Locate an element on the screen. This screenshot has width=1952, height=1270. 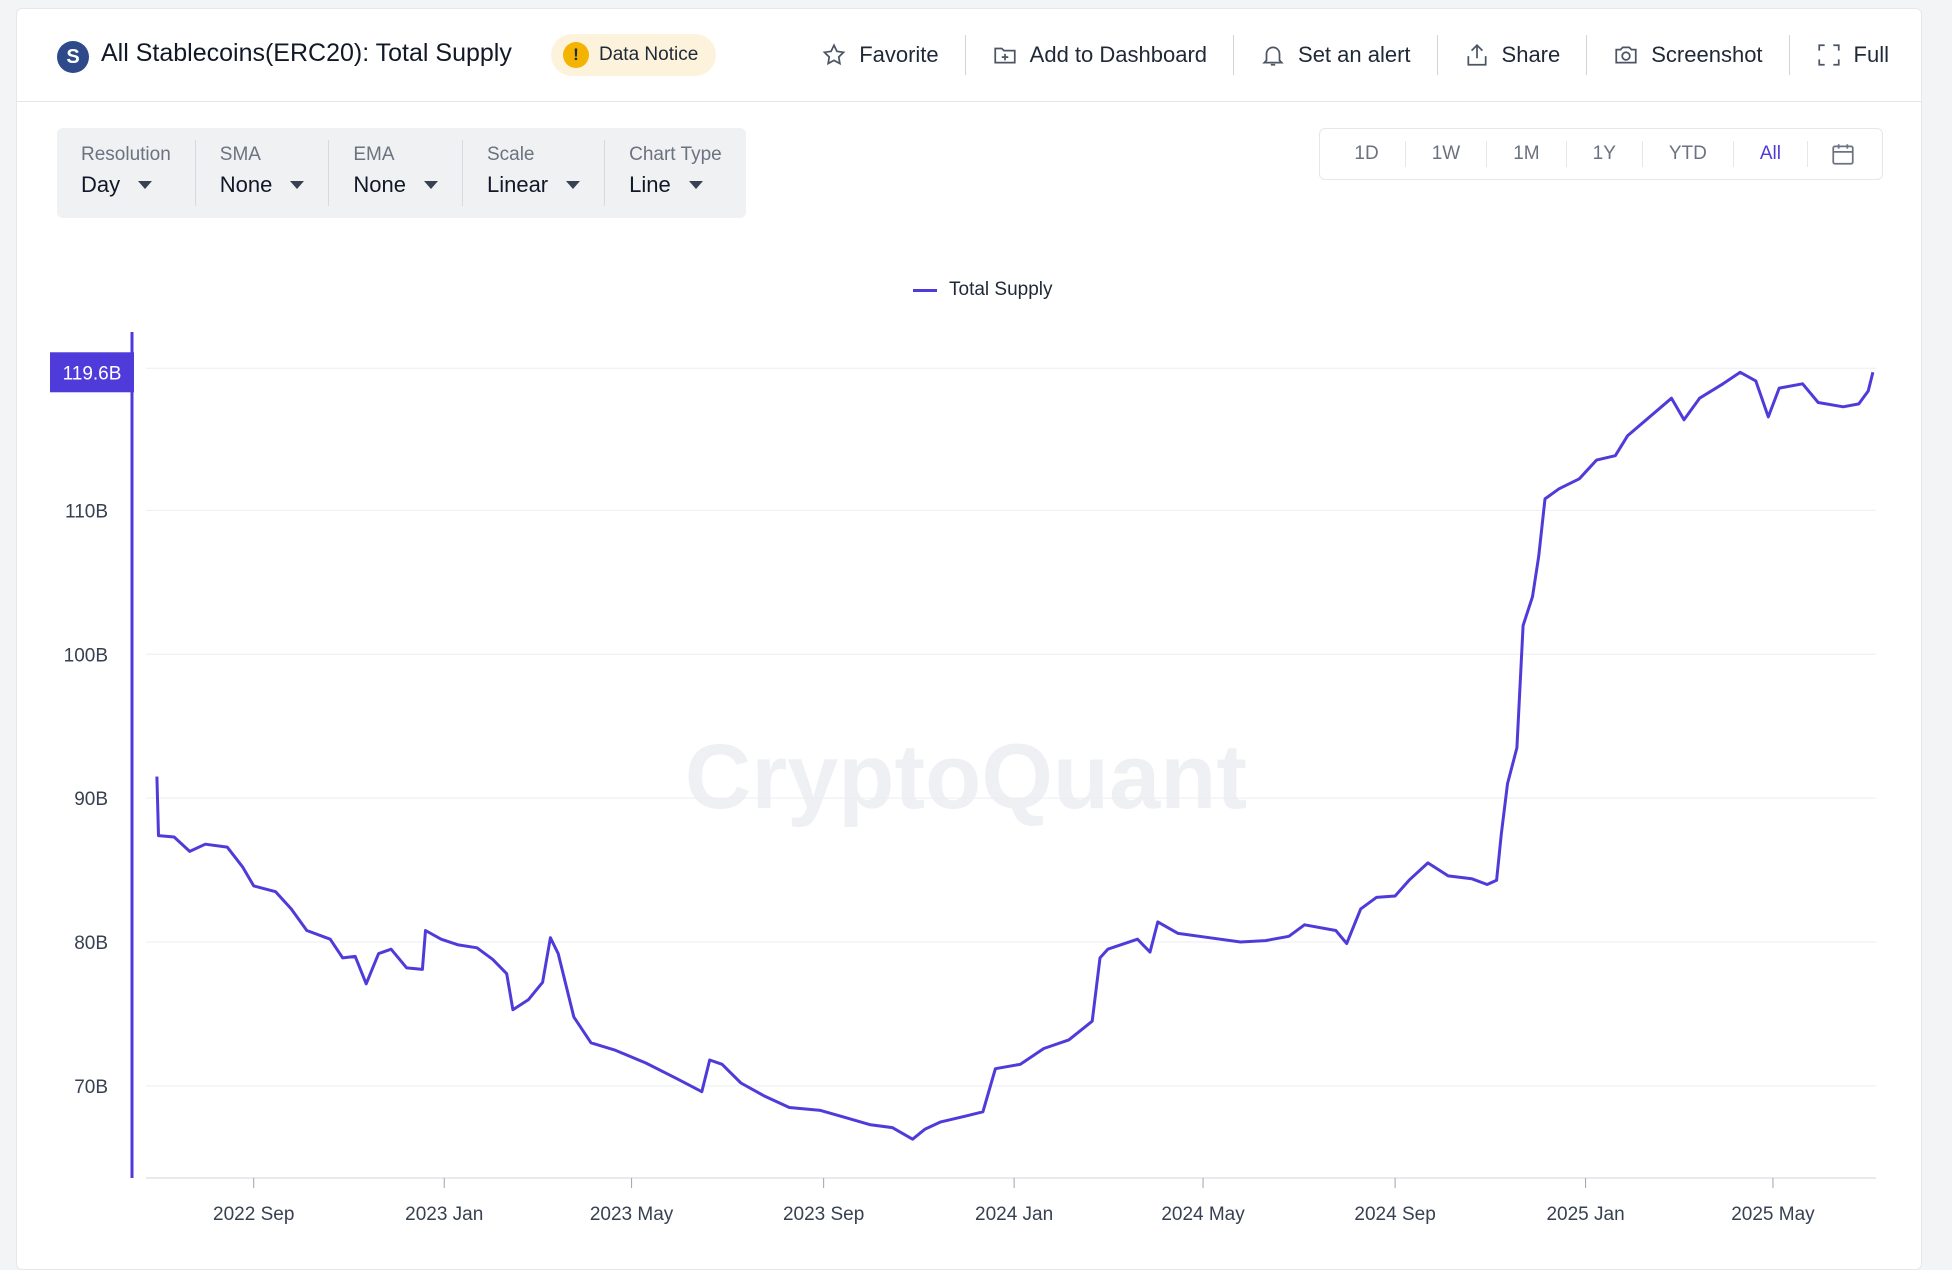
time-range-selector: 1D 1W 1M 1Y YTD All is located at coordinates (1601, 154).